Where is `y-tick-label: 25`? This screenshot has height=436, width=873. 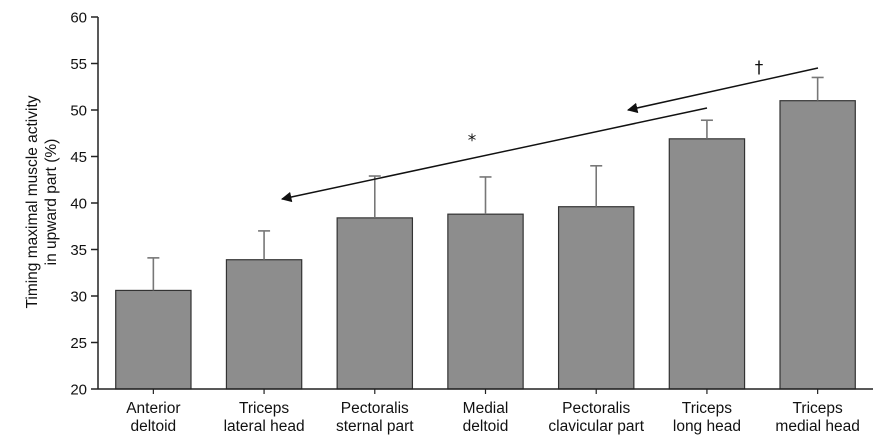
y-tick-label: 25 is located at coordinates (78, 343).